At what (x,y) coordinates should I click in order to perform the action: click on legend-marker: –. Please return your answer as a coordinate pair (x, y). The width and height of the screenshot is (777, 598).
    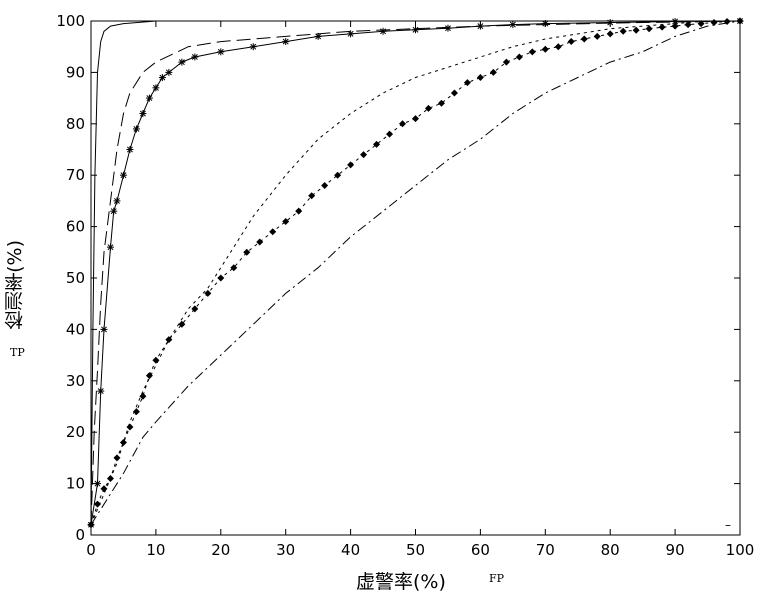
    Looking at the image, I should click on (728, 525).